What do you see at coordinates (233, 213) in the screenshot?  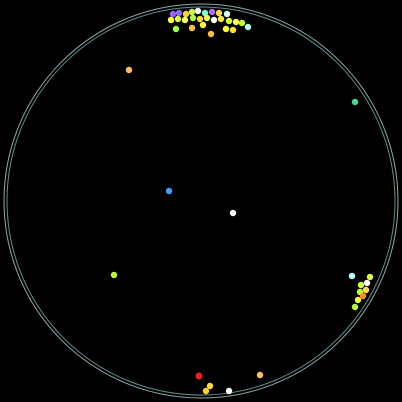 I see `player-cell` at bounding box center [233, 213].